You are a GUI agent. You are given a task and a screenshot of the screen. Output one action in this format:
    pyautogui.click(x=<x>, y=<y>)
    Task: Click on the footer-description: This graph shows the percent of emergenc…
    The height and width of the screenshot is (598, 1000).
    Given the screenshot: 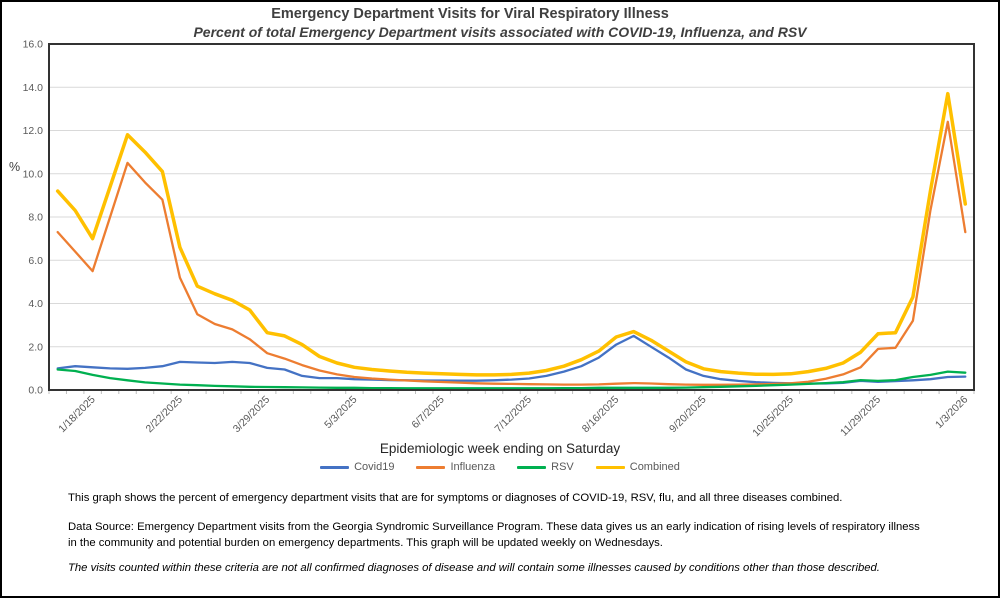 What is the action you would take?
    pyautogui.click(x=455, y=498)
    